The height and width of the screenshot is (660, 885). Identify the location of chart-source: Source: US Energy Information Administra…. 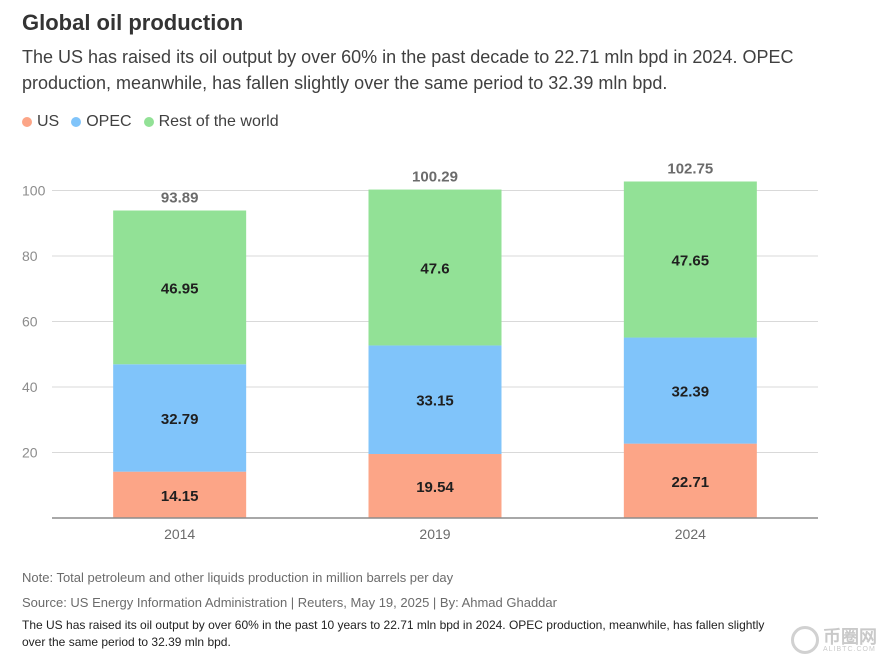
(289, 602).